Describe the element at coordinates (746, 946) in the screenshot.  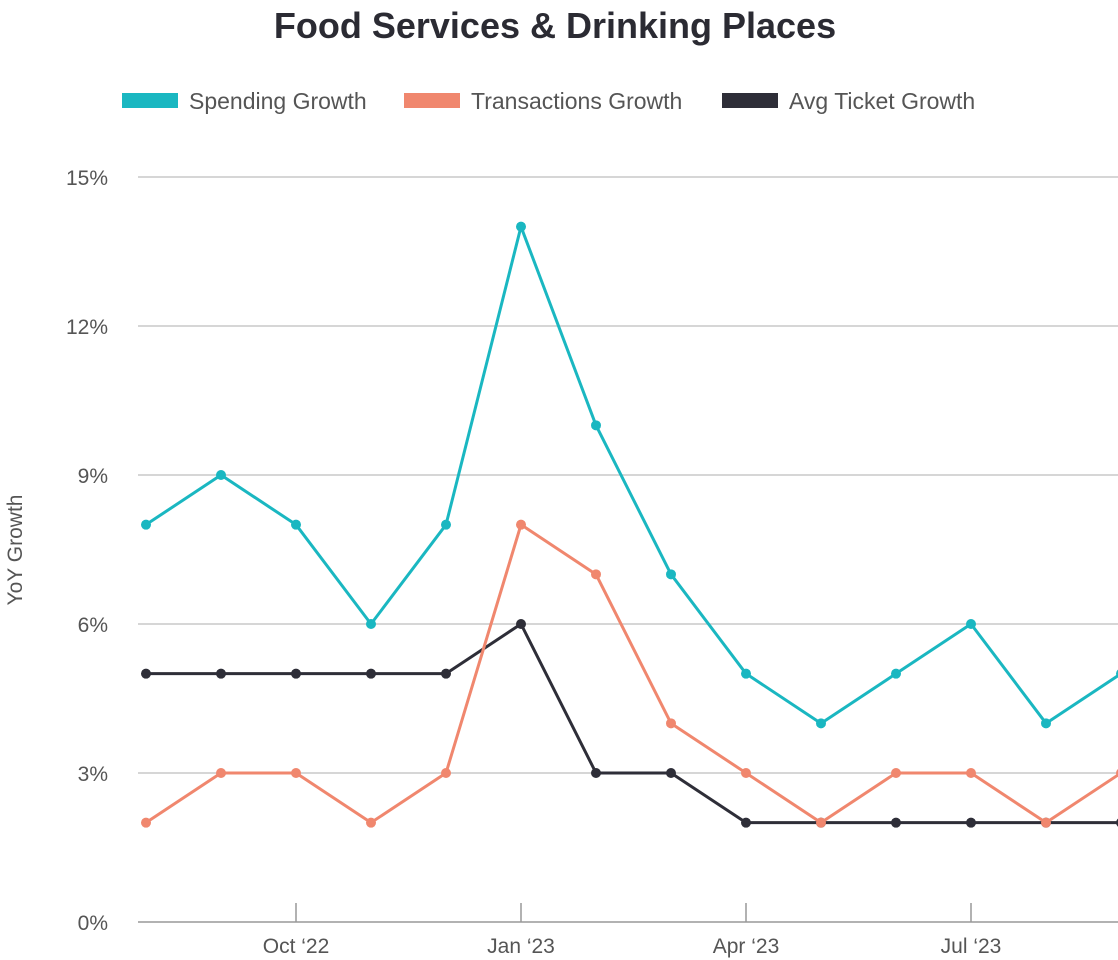
I see `x-tick-label: Apr ‘23` at that location.